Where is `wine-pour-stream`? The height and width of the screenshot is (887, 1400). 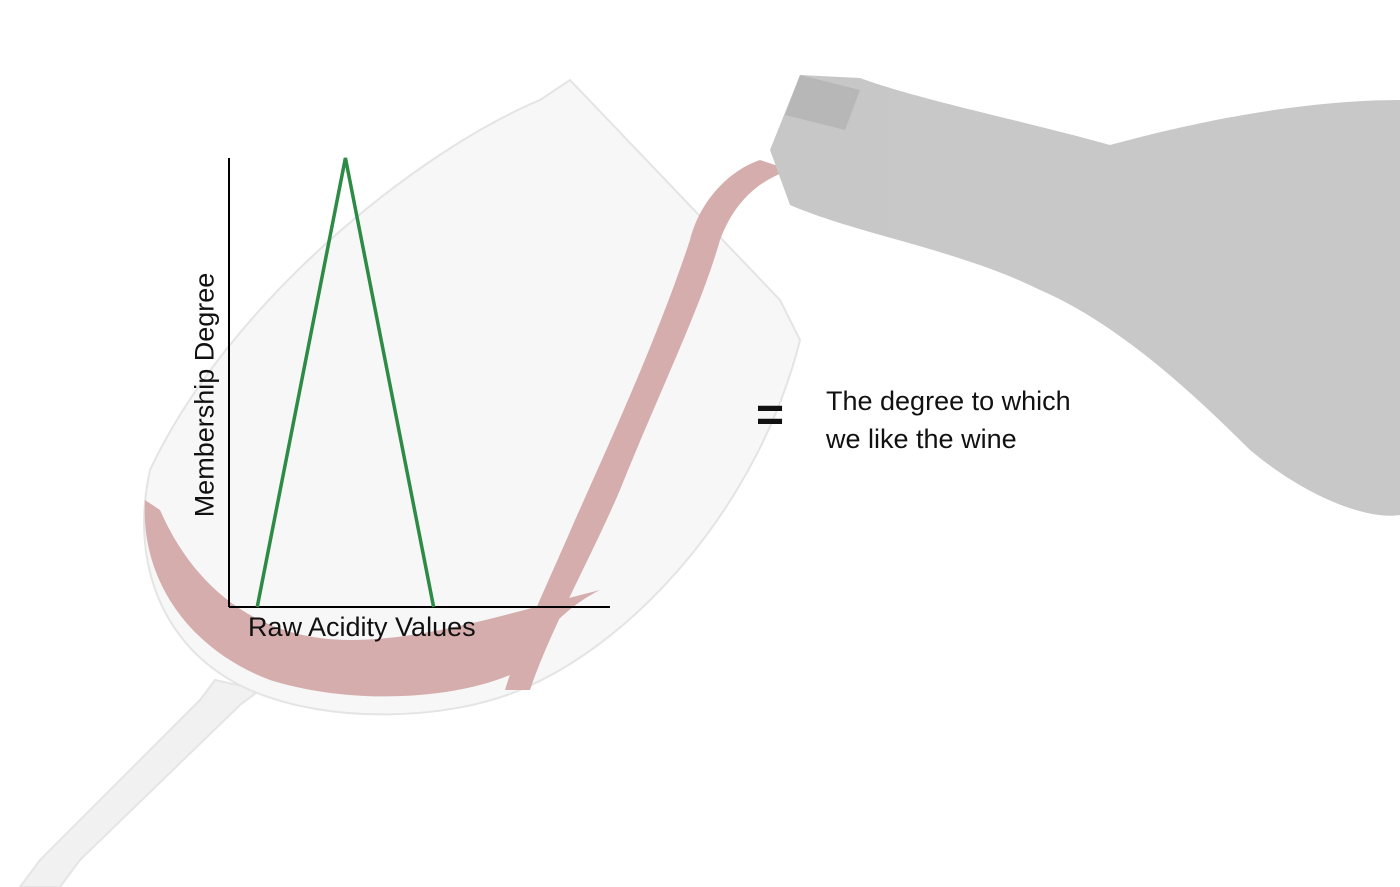
wine-pour-stream is located at coordinates (647, 425).